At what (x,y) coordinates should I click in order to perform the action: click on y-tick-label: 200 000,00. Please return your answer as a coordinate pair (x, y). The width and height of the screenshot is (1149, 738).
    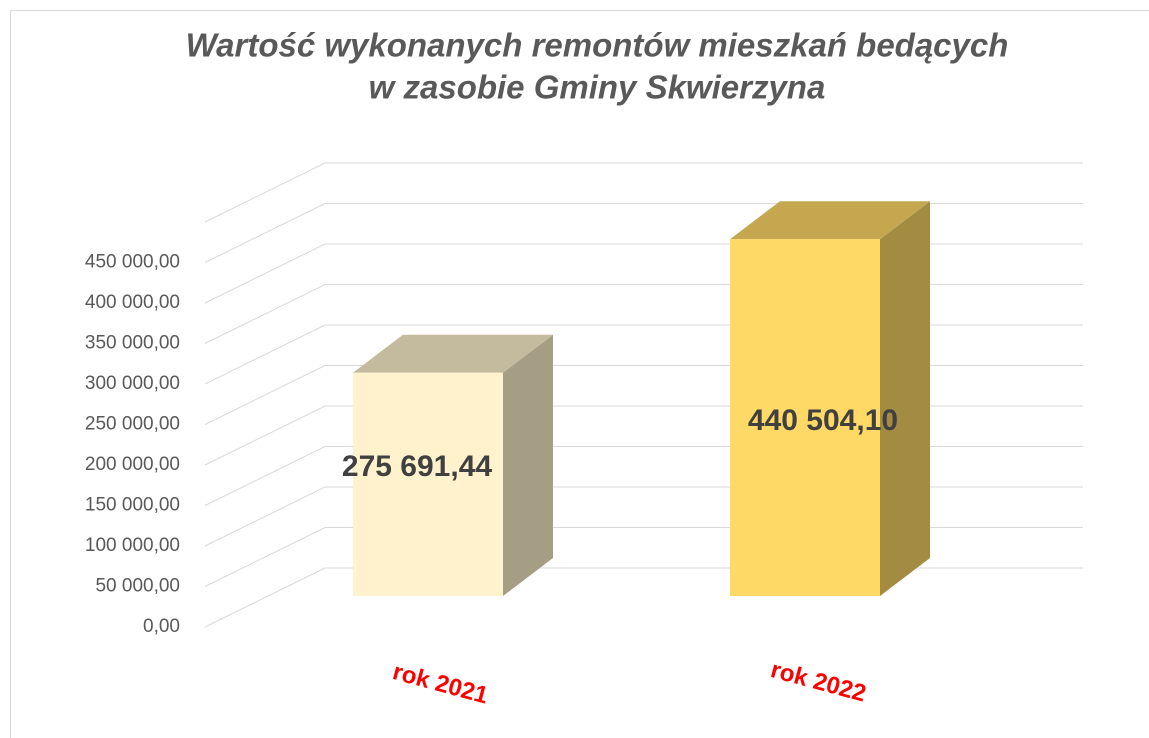
    Looking at the image, I should click on (132, 464).